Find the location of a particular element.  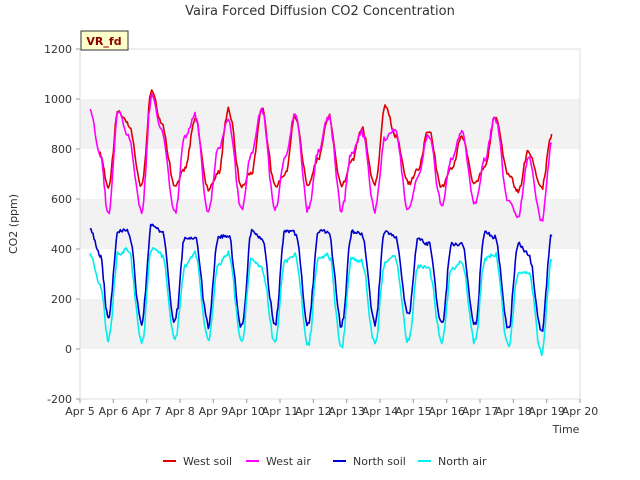

x-tick-label: Apr 15 is located at coordinates (413, 411).